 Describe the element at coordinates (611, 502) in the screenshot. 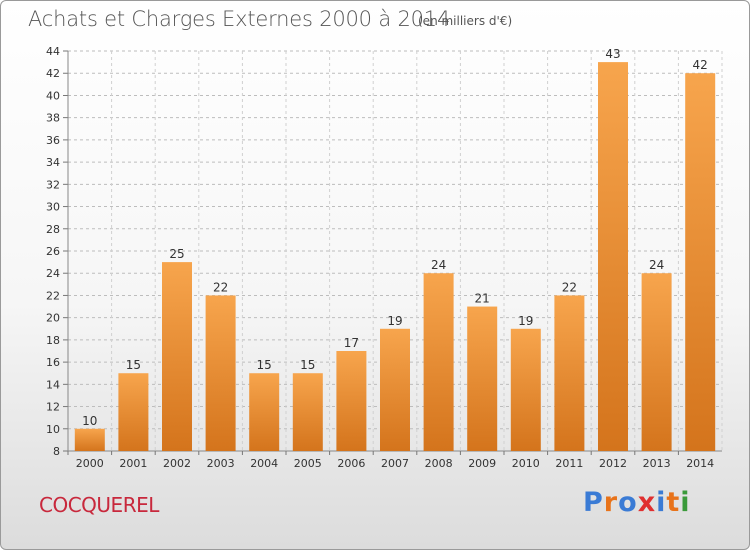

I see `logo-letter: r` at that location.